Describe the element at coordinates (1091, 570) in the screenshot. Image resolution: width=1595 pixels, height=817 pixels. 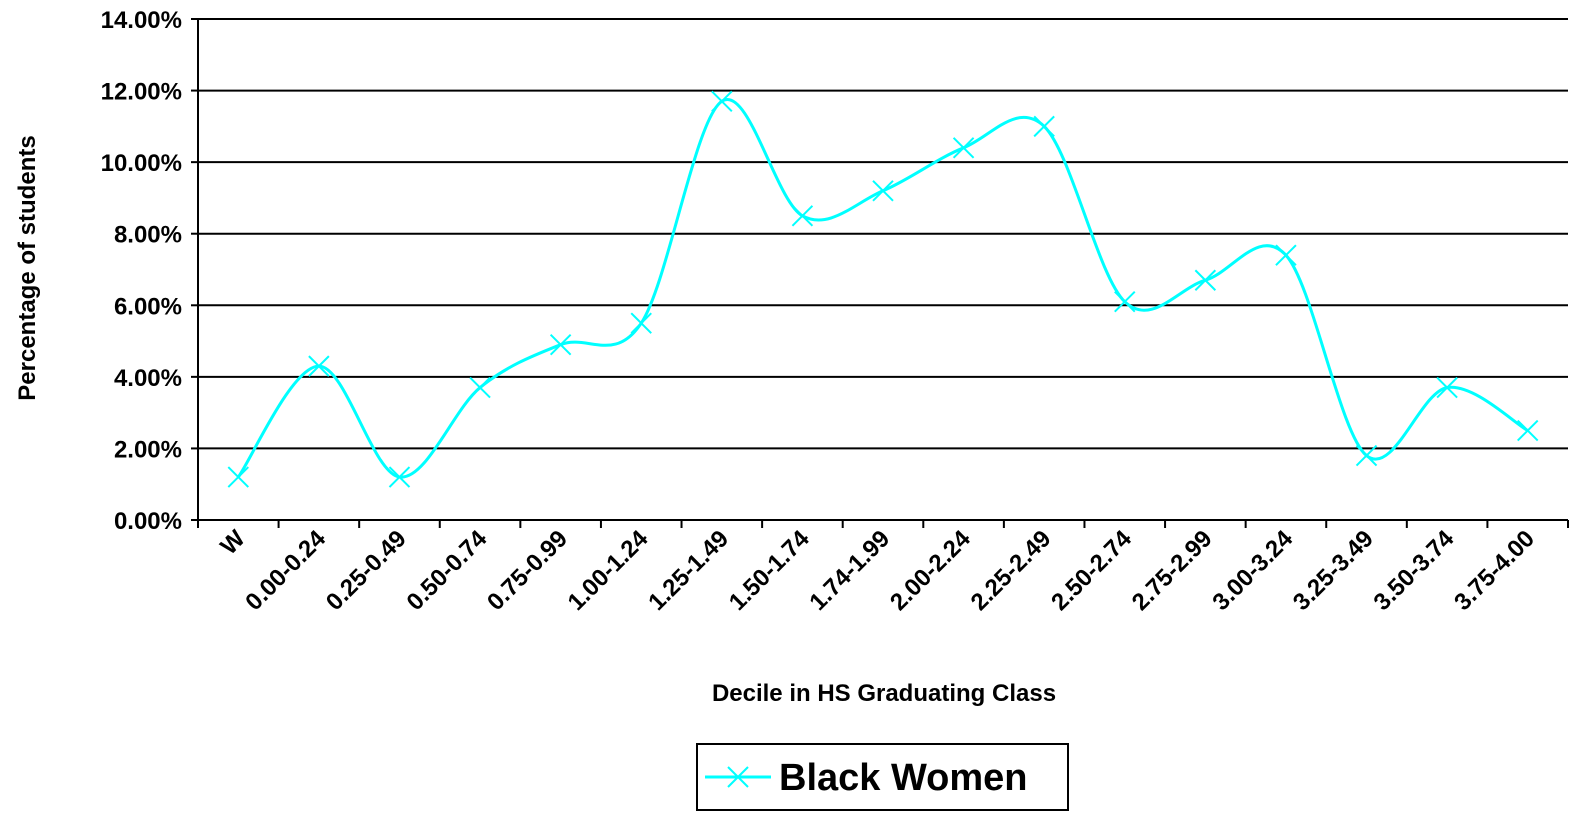
I see `x-tick-label: 2.50-2.74` at that location.